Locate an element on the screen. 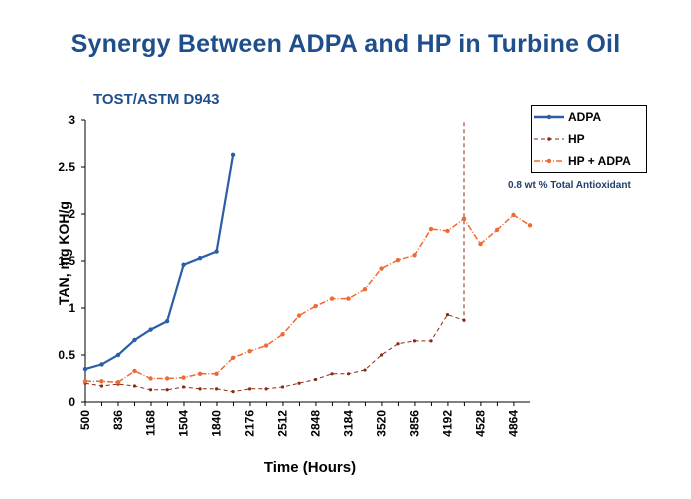  x-tick-label: 2512 is located at coordinates (283, 423).